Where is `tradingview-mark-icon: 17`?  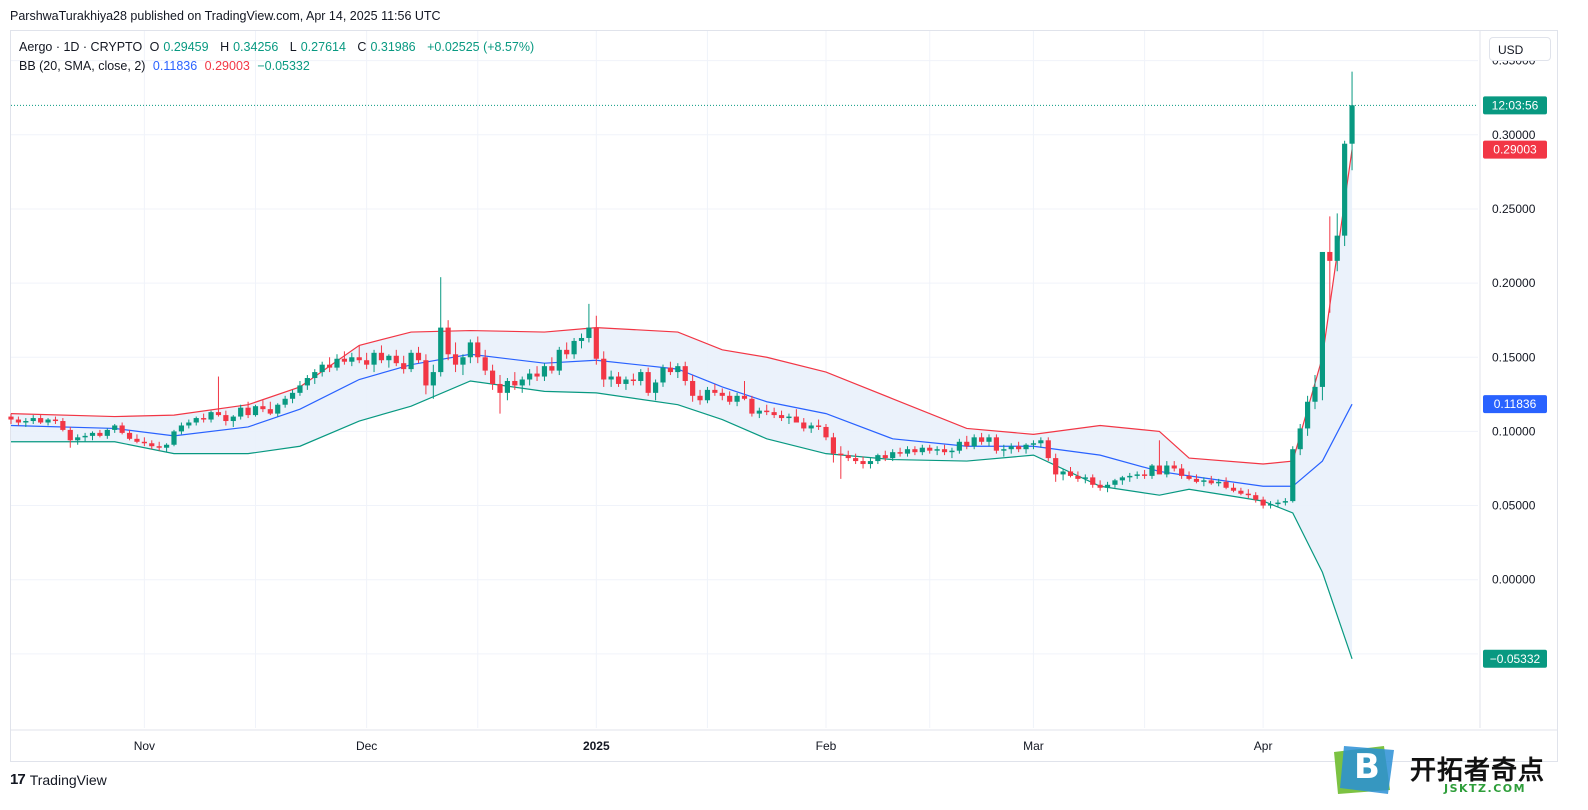
tradingview-mark-icon: 17 is located at coordinates (18, 779).